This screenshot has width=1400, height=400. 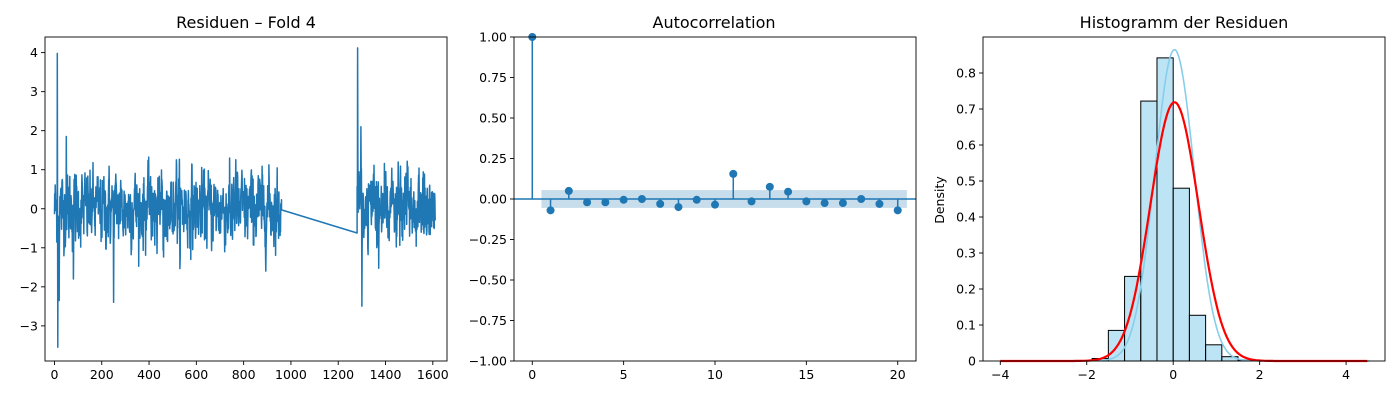 I want to click on y-tick-label: −0.25, so click(x=488, y=239).